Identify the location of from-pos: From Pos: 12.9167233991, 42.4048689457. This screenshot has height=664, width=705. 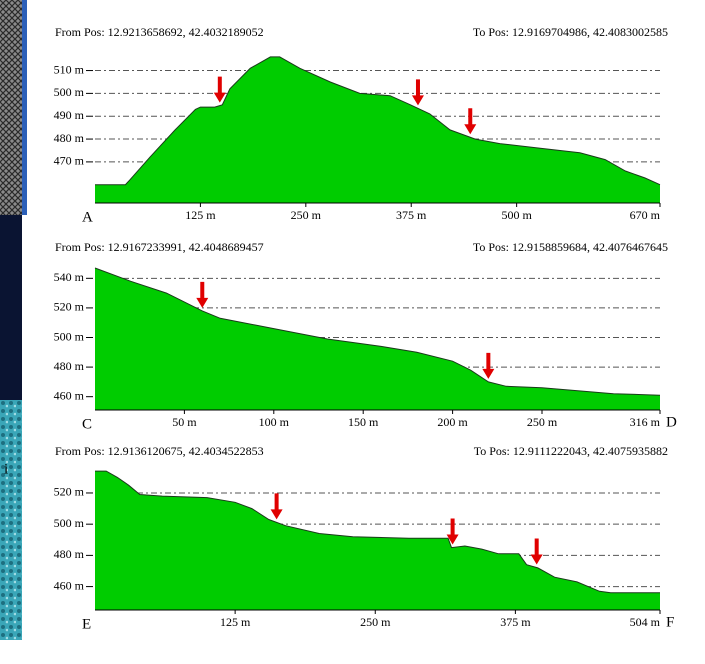
(159, 247).